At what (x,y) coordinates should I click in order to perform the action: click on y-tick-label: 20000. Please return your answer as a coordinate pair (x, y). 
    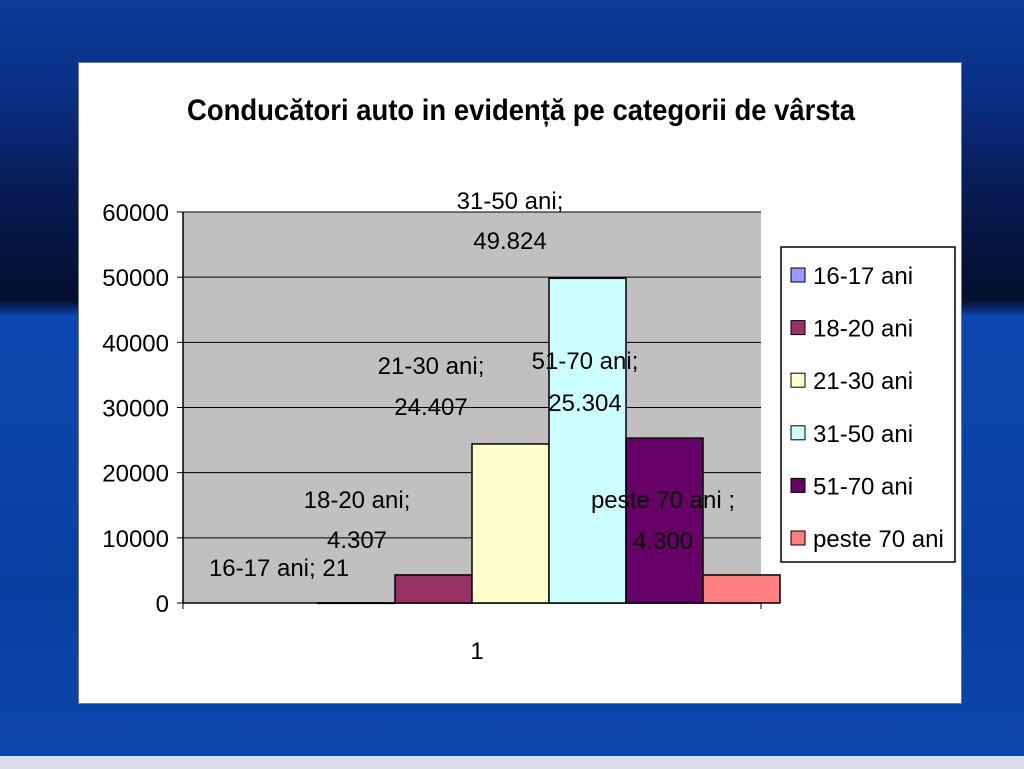
    Looking at the image, I should click on (135, 474).